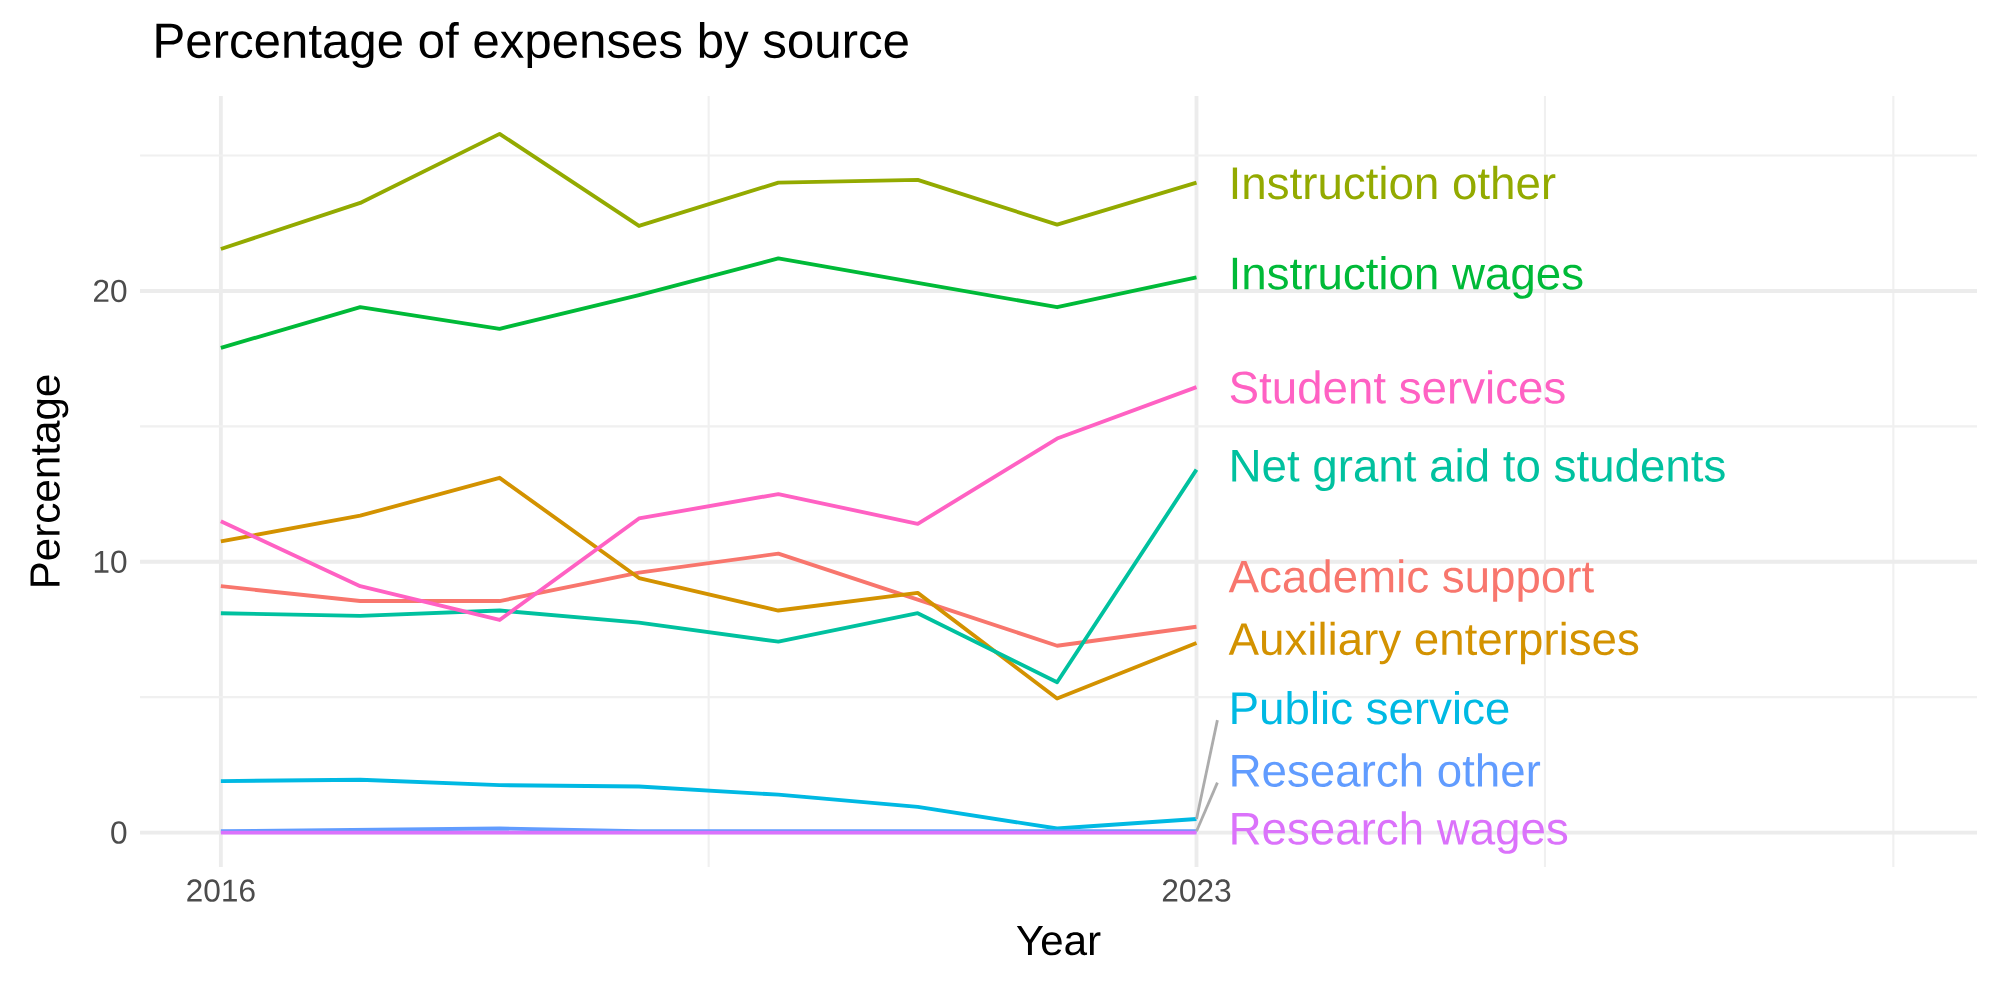  Describe the element at coordinates (1397, 387) in the screenshot. I see `series-label: Student services` at that location.